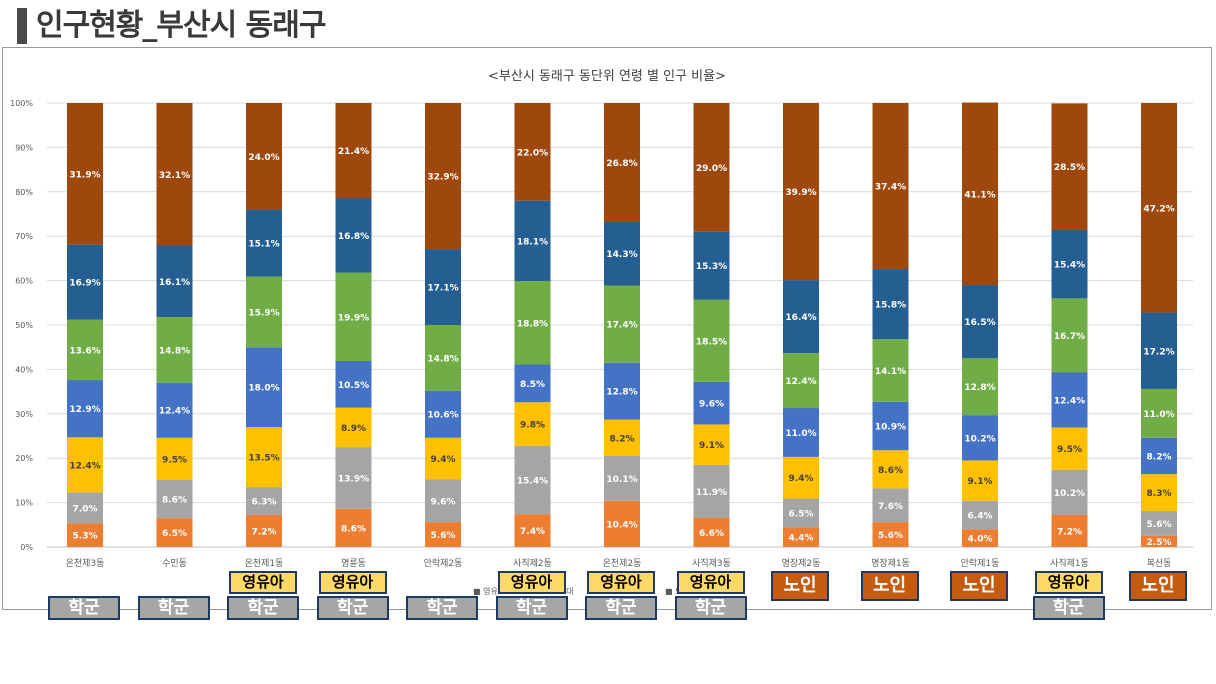 The width and height of the screenshot is (1216, 684). I want to click on data-label: 7.2%, so click(264, 533).